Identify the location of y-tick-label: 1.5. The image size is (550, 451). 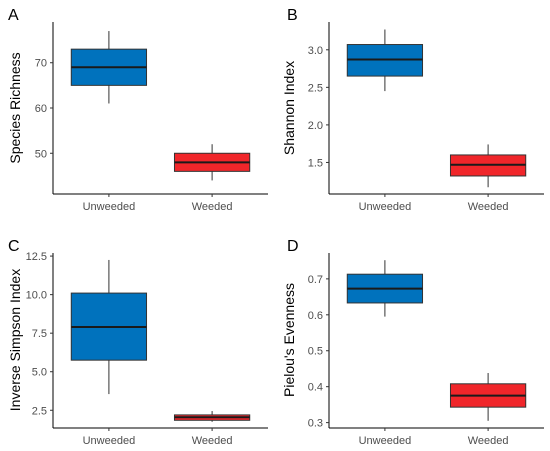
(315, 163).